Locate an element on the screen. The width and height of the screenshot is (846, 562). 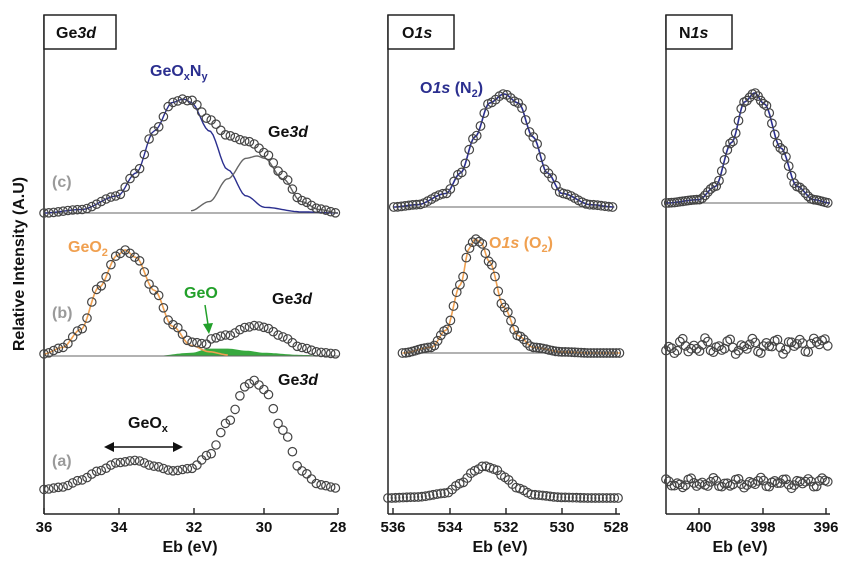
geox-arrow-right is located at coordinates (178, 447).